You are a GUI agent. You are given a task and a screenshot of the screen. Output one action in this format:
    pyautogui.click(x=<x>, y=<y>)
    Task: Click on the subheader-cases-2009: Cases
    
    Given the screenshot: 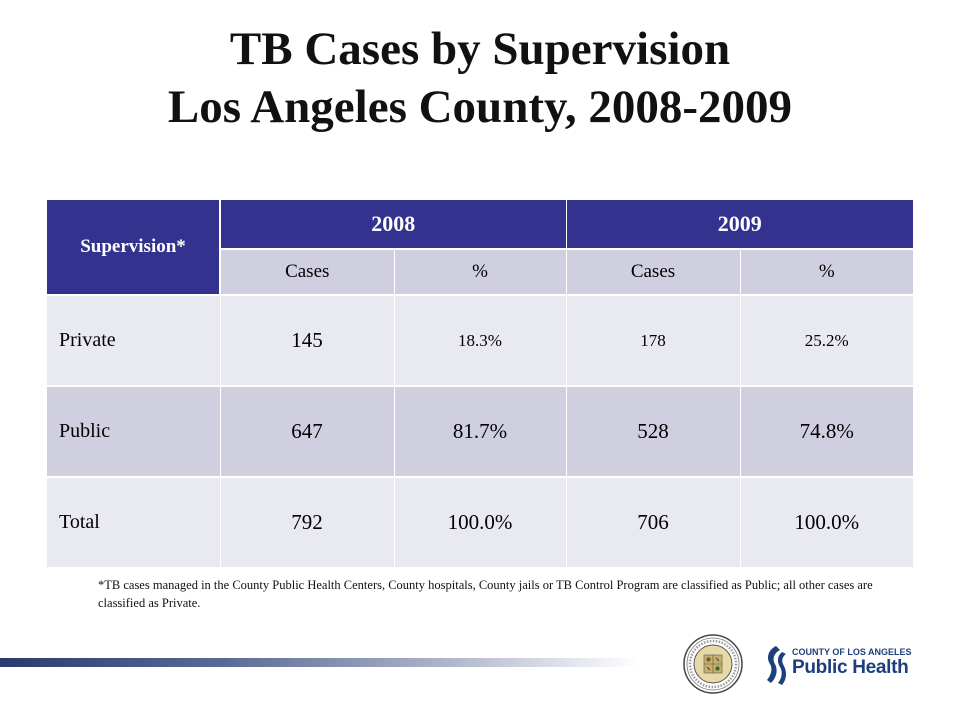 What is the action you would take?
    pyautogui.click(x=652, y=272)
    